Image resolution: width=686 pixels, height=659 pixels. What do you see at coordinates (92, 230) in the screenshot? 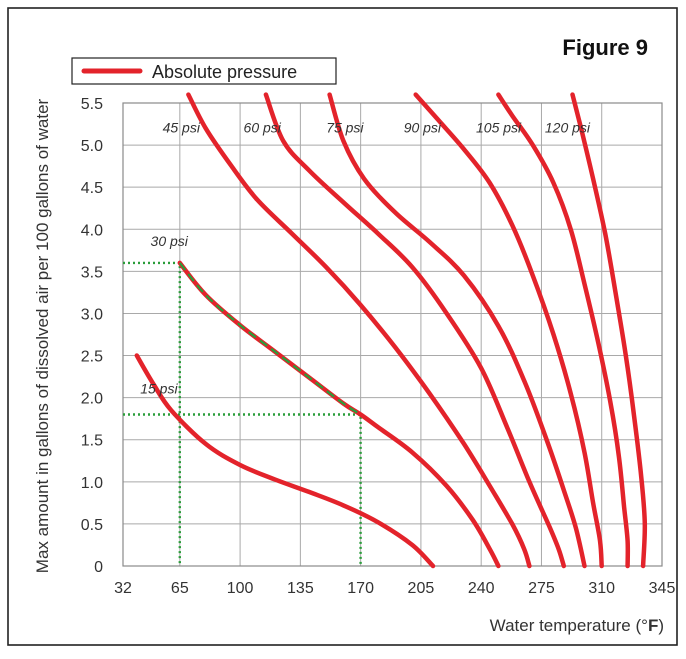
I see `y-tick-label-8: 4.0` at bounding box center [92, 230].